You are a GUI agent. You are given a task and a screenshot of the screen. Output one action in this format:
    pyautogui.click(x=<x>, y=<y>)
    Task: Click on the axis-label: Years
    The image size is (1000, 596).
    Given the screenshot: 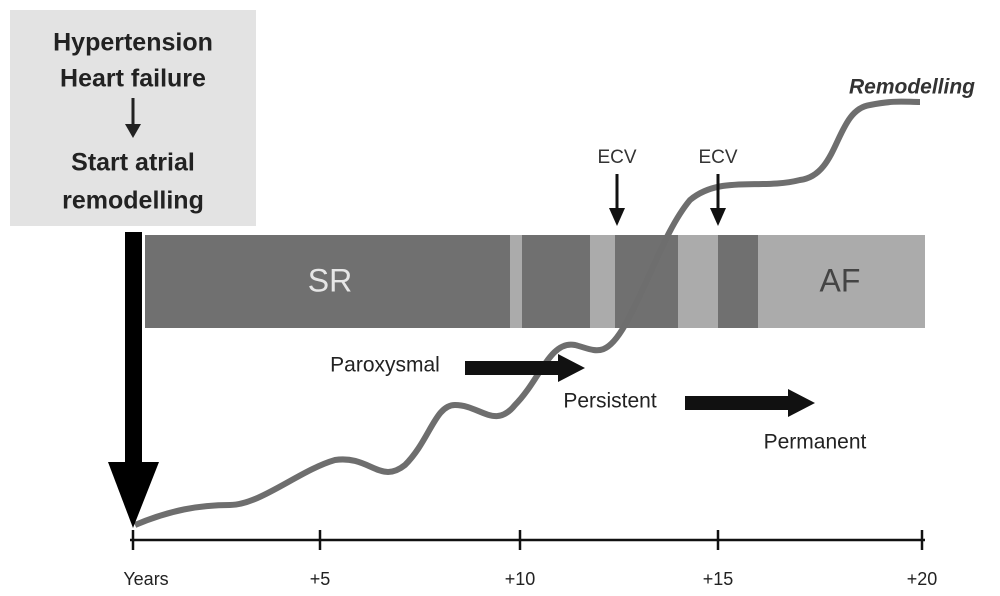 What is the action you would take?
    pyautogui.click(x=145, y=579)
    